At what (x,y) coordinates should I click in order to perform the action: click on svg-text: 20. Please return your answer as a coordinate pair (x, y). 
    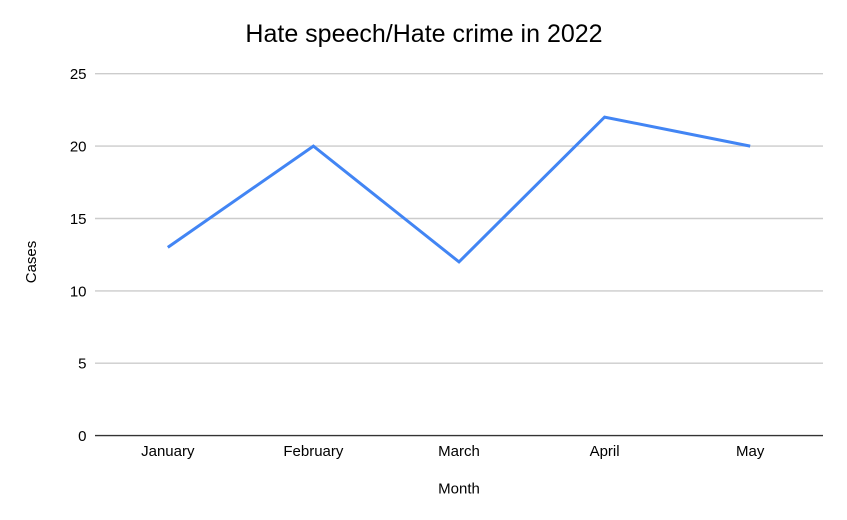
    Looking at the image, I should click on (78, 147).